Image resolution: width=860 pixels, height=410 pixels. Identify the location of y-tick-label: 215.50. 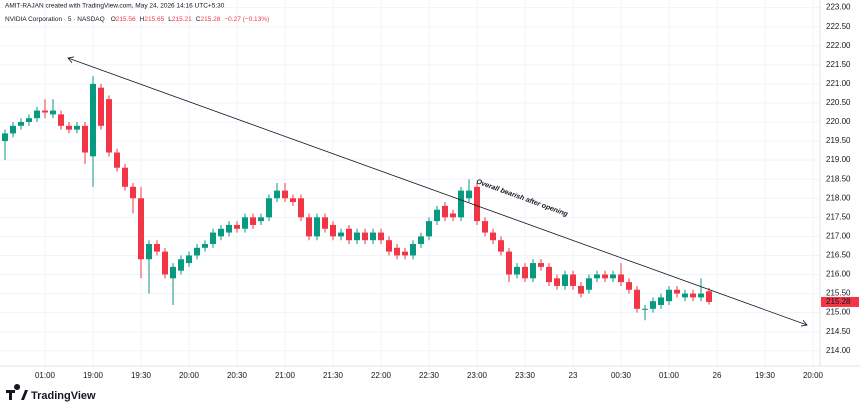
(838, 293).